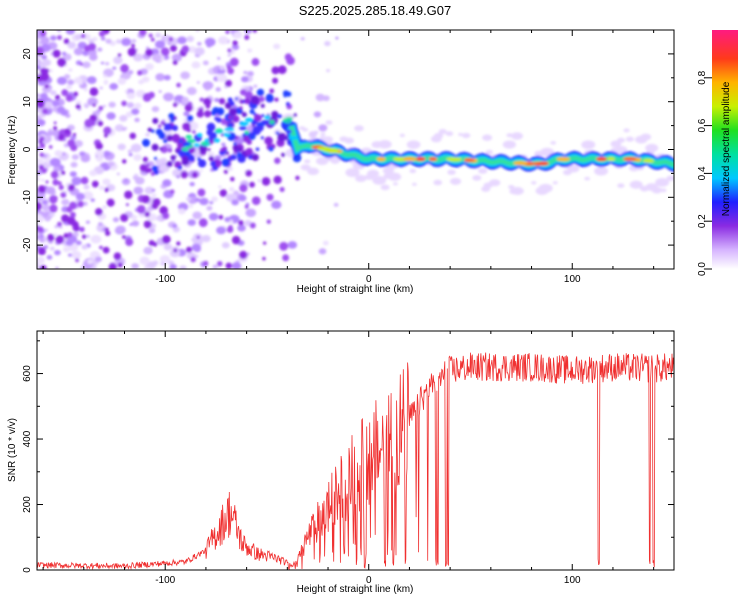  What do you see at coordinates (165, 279) in the screenshot?
I see `x-tick-label: -100` at bounding box center [165, 279].